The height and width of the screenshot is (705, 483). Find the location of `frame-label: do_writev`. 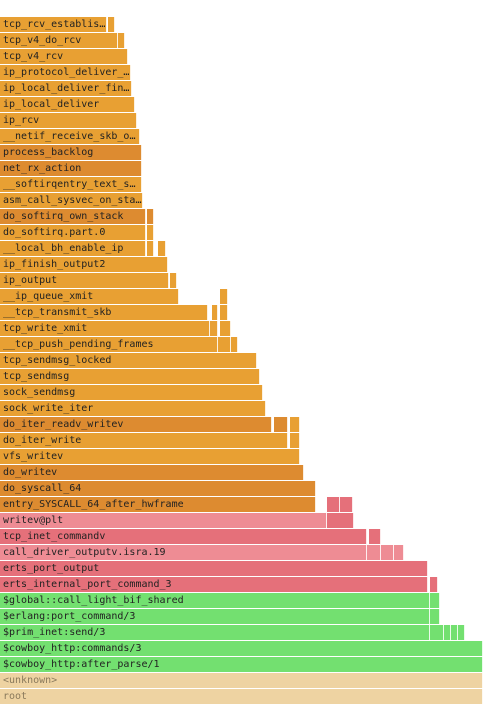

frame-label: do_writev is located at coordinates (30, 472).